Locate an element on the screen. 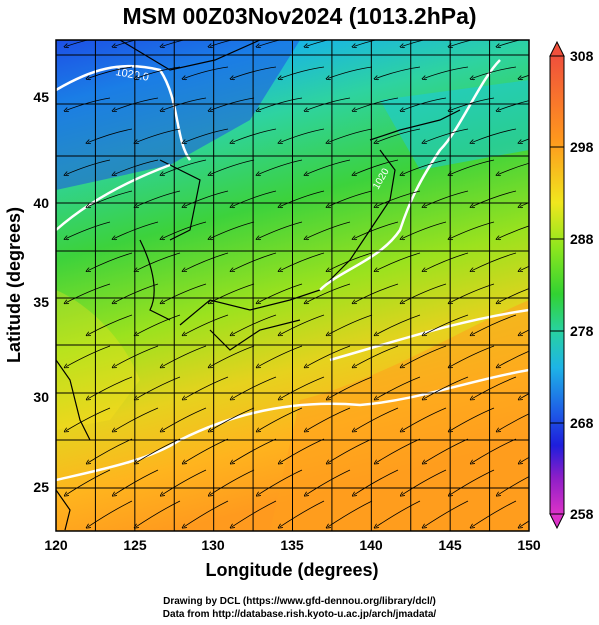 The width and height of the screenshot is (599, 625). y-tick-label: 25 is located at coordinates (41, 487).